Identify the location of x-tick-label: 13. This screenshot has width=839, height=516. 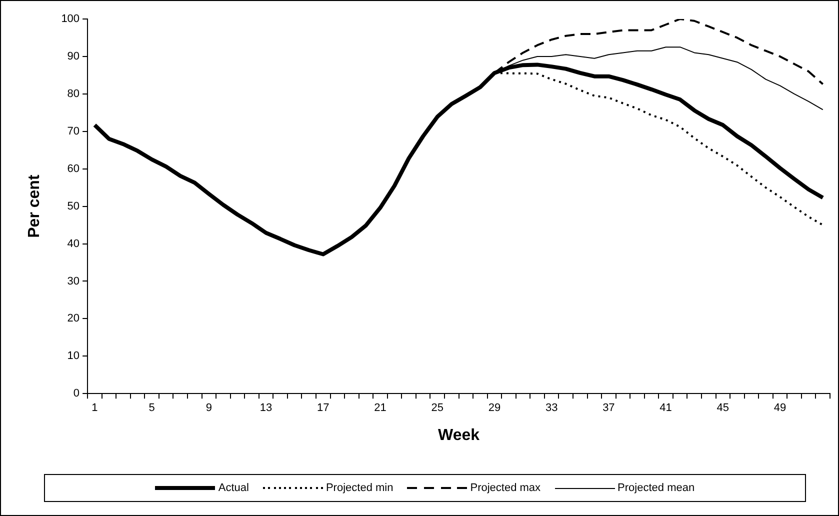
(266, 408).